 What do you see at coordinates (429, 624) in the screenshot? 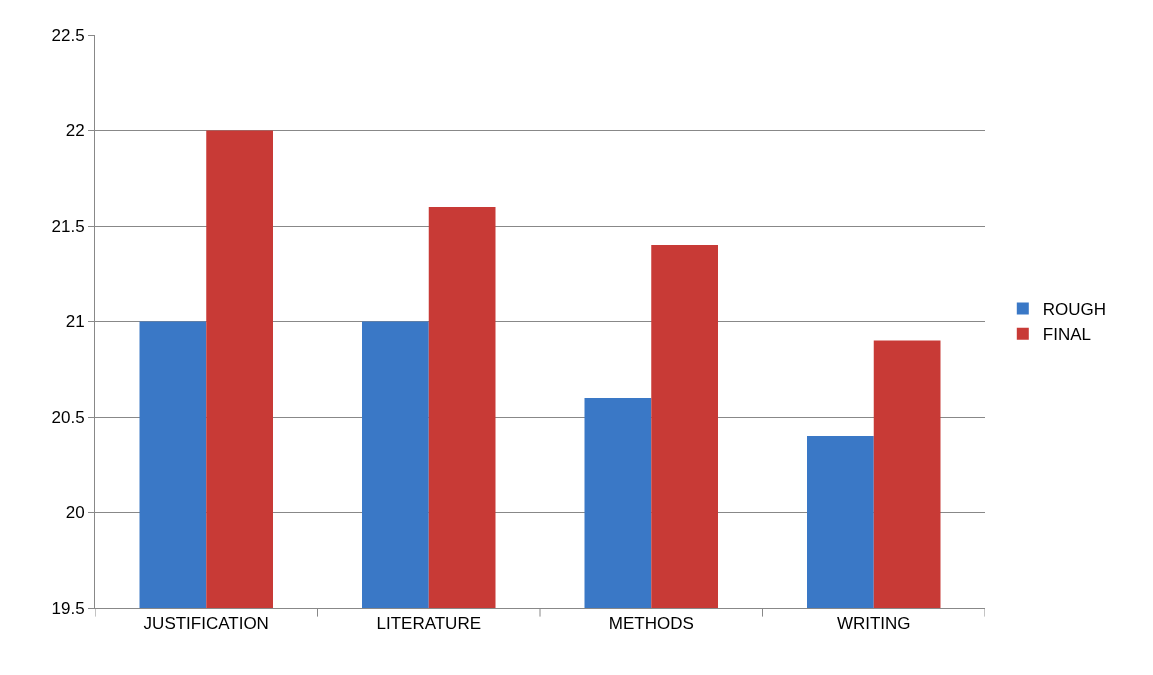
I see `x-tick-label: LITERATURE` at bounding box center [429, 624].